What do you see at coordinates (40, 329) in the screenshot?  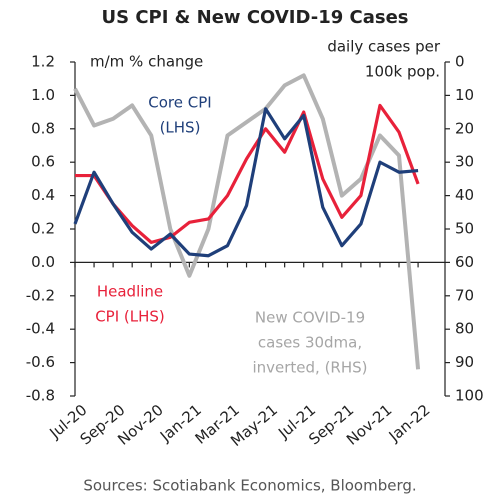 I see `y-tick-label: -0.4` at bounding box center [40, 329].